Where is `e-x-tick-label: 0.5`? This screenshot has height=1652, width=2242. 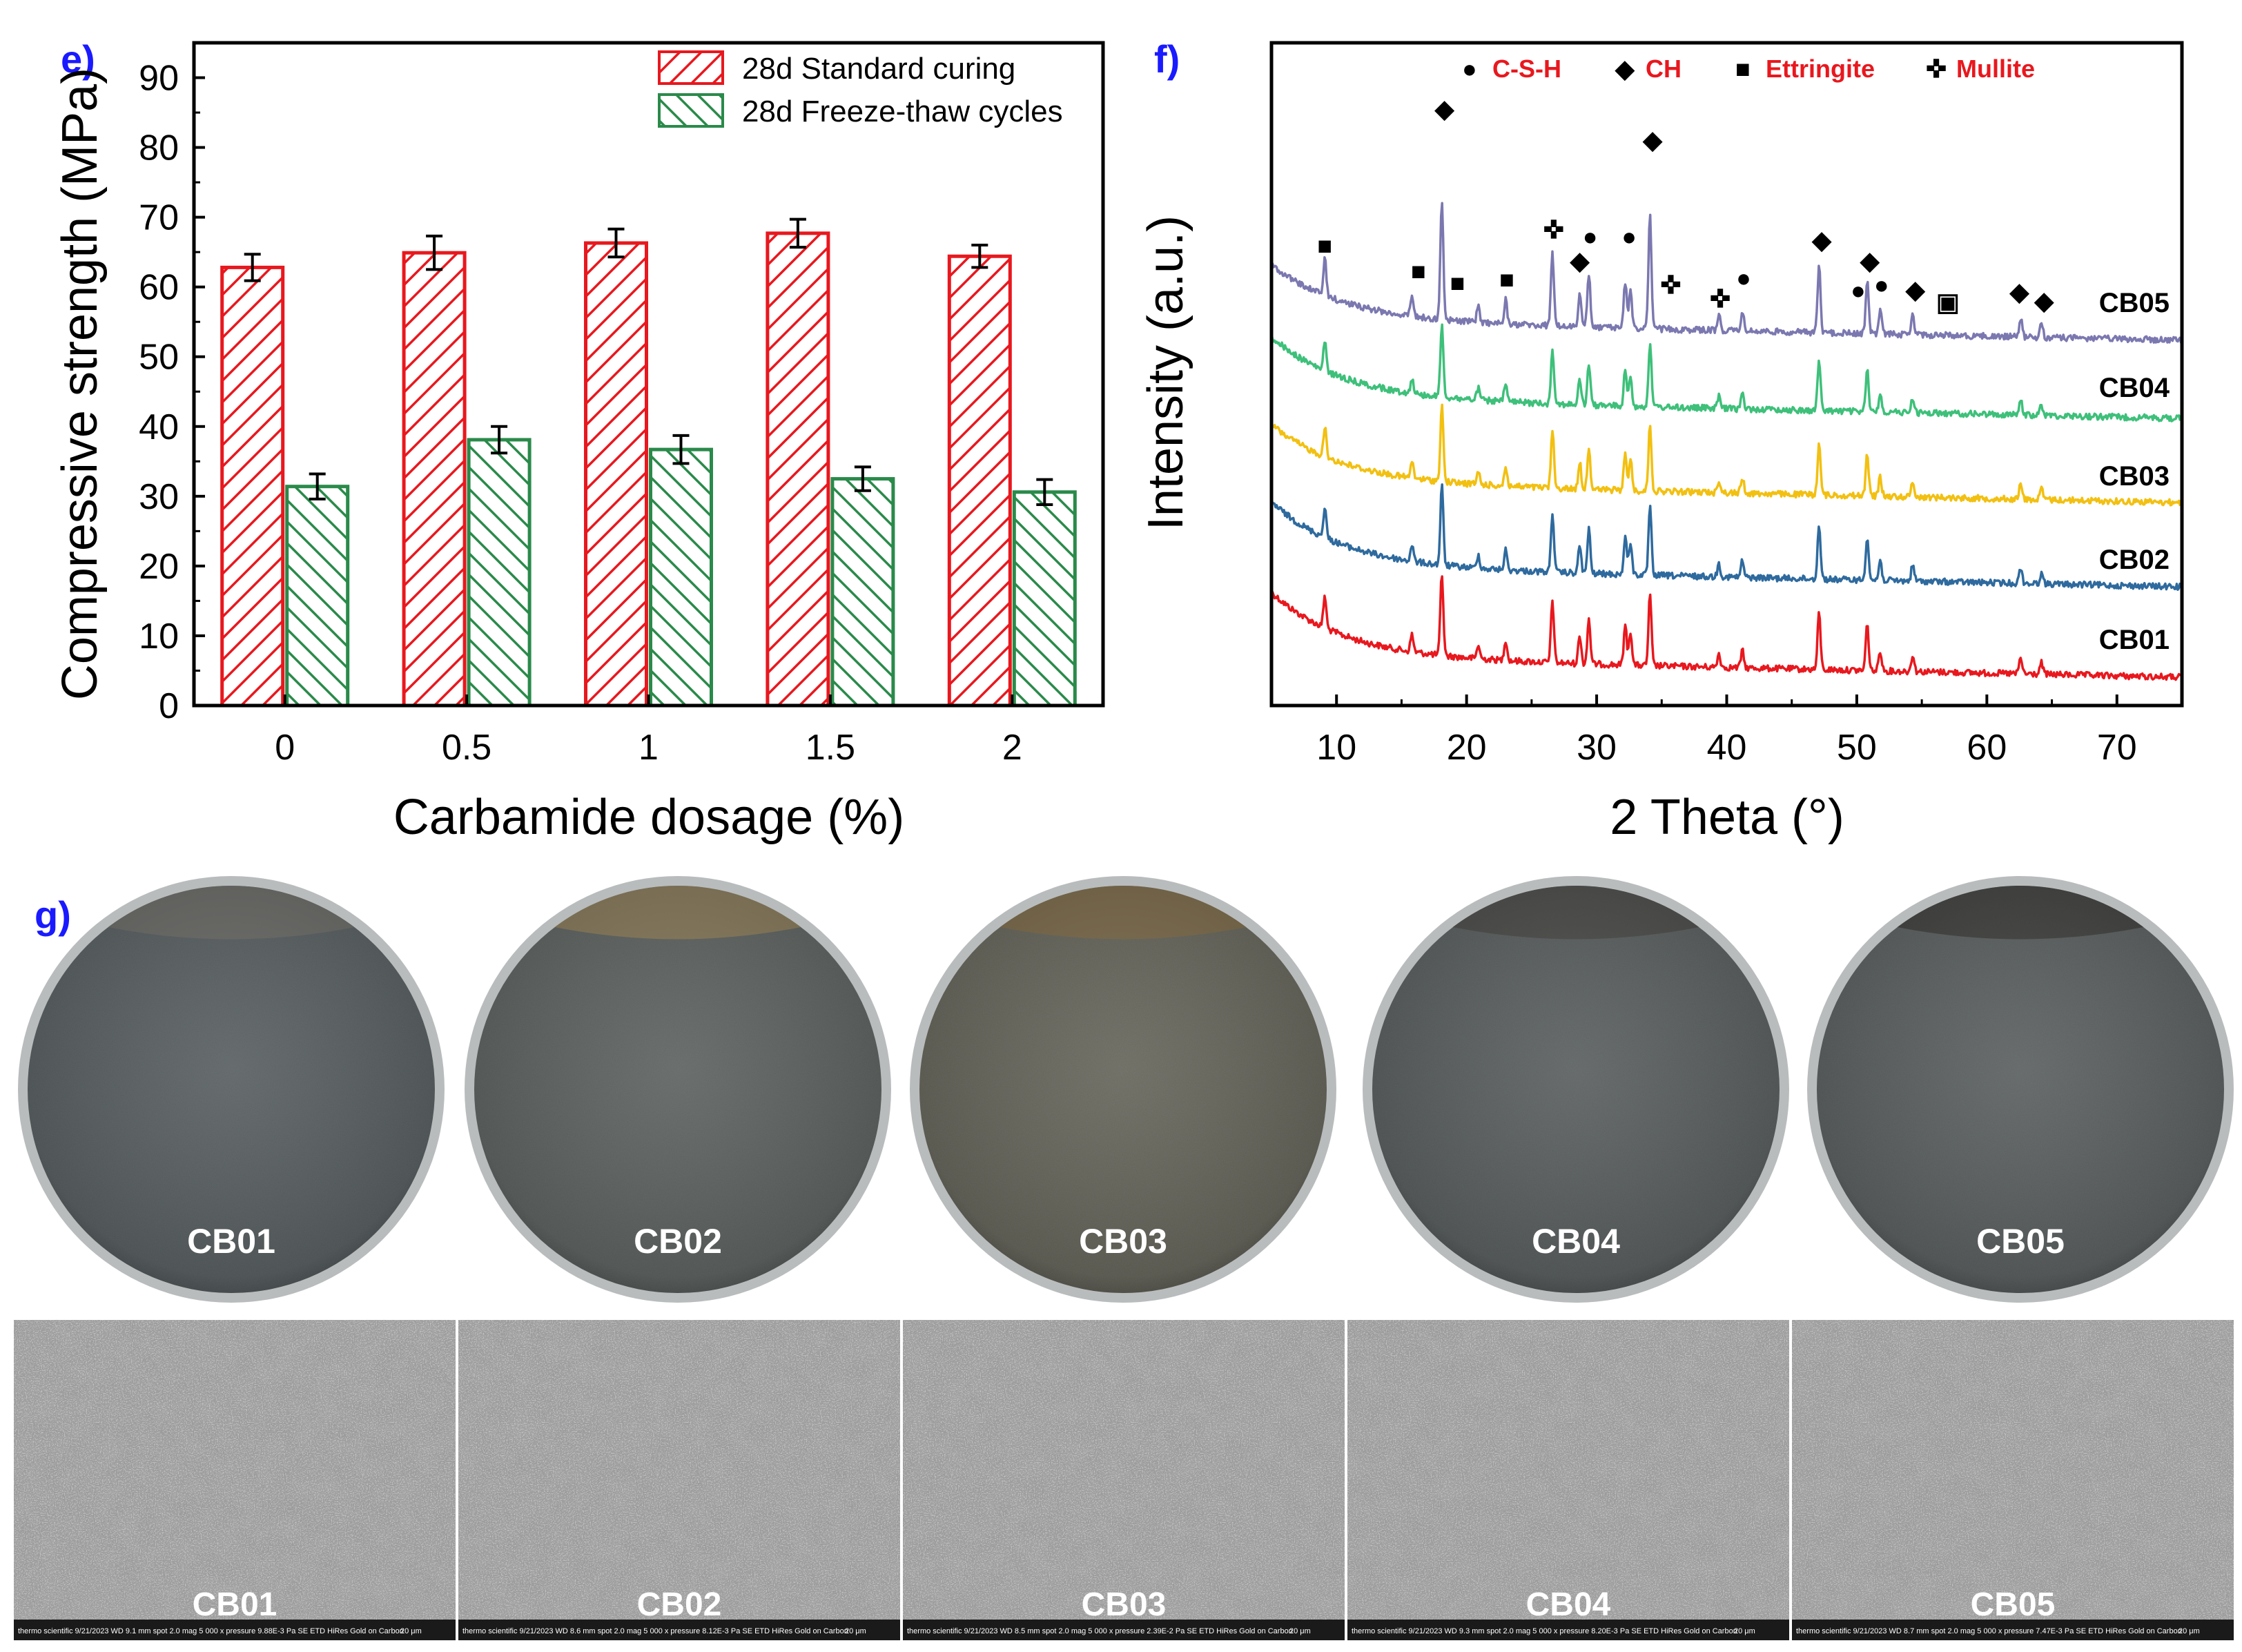
e-x-tick-label: 0.5 is located at coordinates (466, 748).